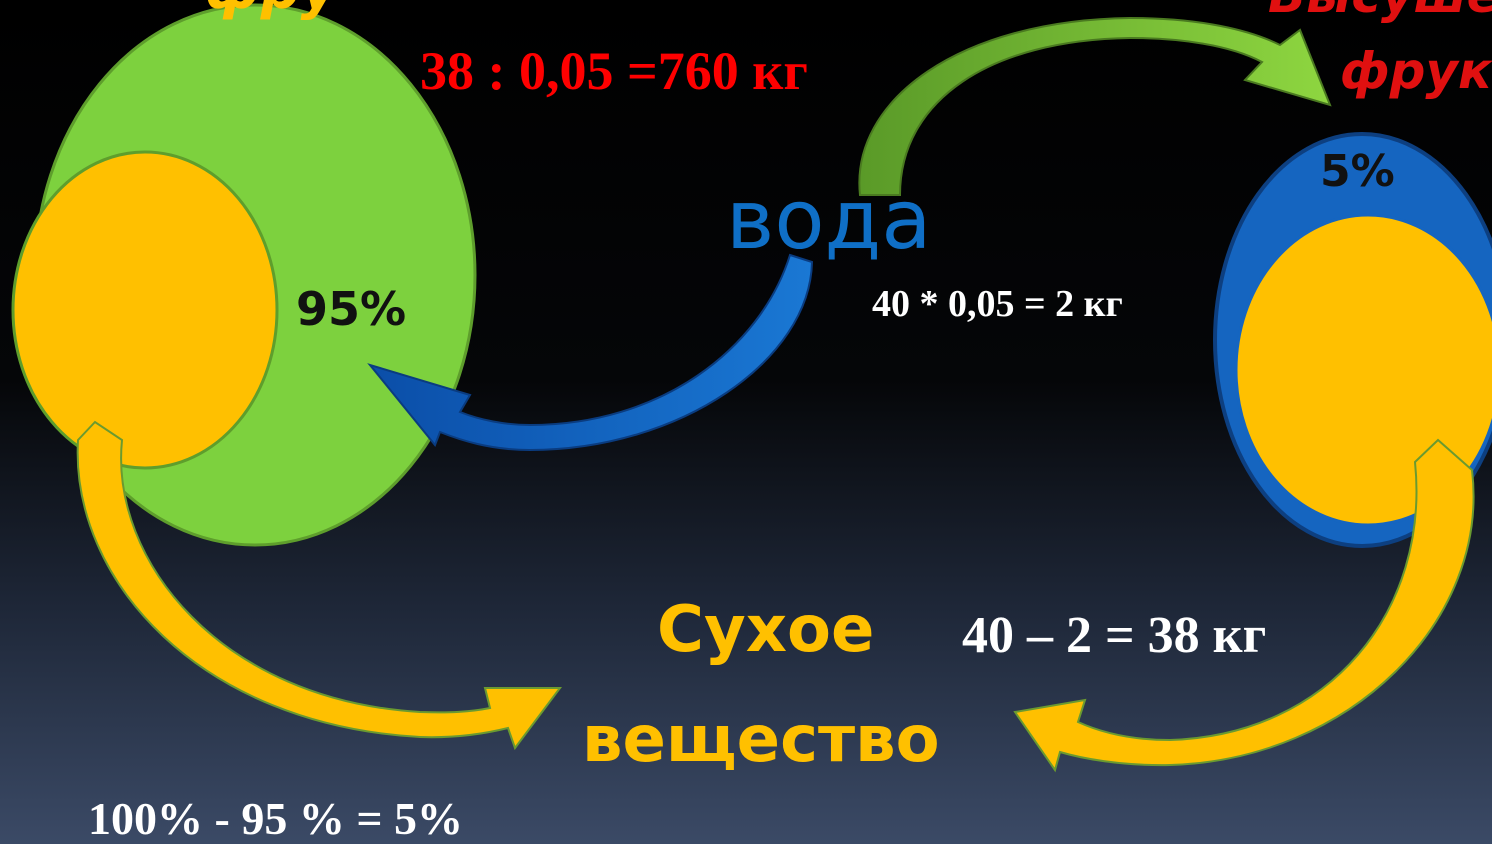 The height and width of the screenshot is (844, 1492). Describe the element at coordinates (761, 740) in the screenshot. I see `dry-label: вещество` at that location.